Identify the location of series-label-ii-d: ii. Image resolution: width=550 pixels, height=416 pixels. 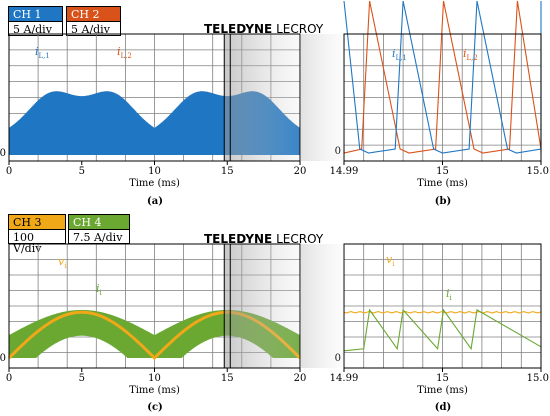
(449, 294).